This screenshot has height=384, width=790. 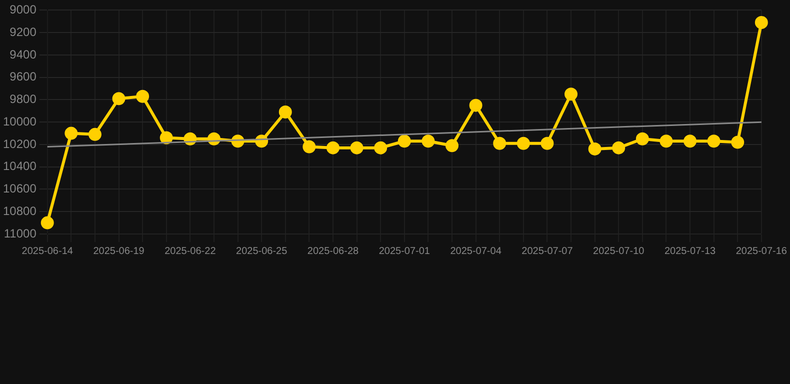 What do you see at coordinates (23, 54) in the screenshot?
I see `y-tick-label: 9400` at bounding box center [23, 54].